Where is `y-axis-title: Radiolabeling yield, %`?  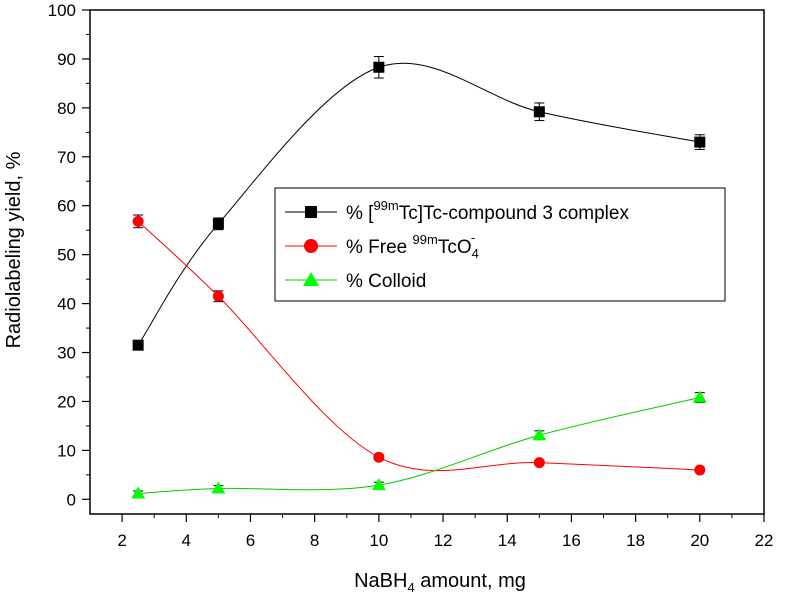 y-axis-title: Radiolabeling yield, % is located at coordinates (14, 249).